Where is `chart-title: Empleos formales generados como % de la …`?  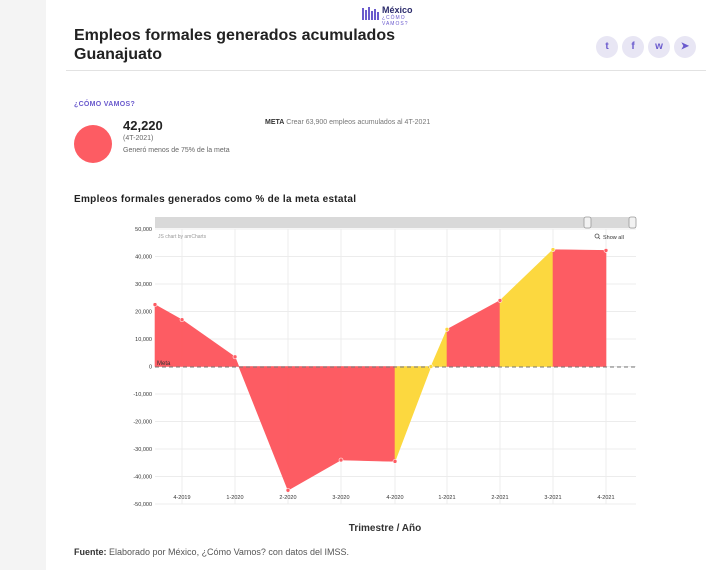
chart-title: Empleos formales generados como % de la … is located at coordinates (215, 199).